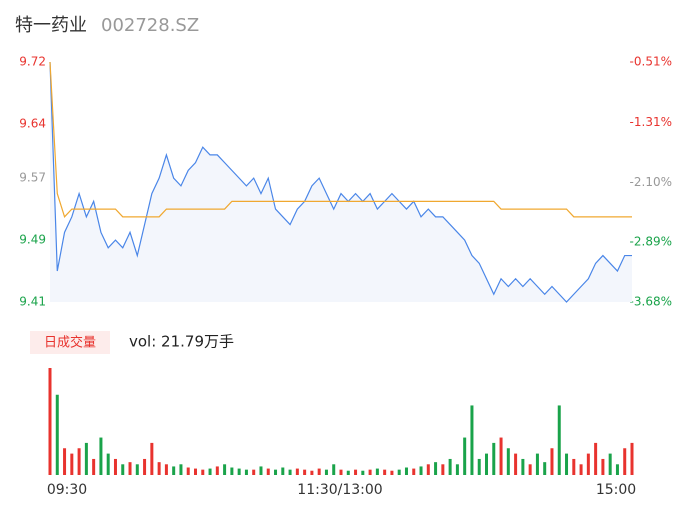 The width and height of the screenshot is (686, 528). Describe the element at coordinates (67, 490) in the screenshot. I see `time-label: 09:30` at that location.